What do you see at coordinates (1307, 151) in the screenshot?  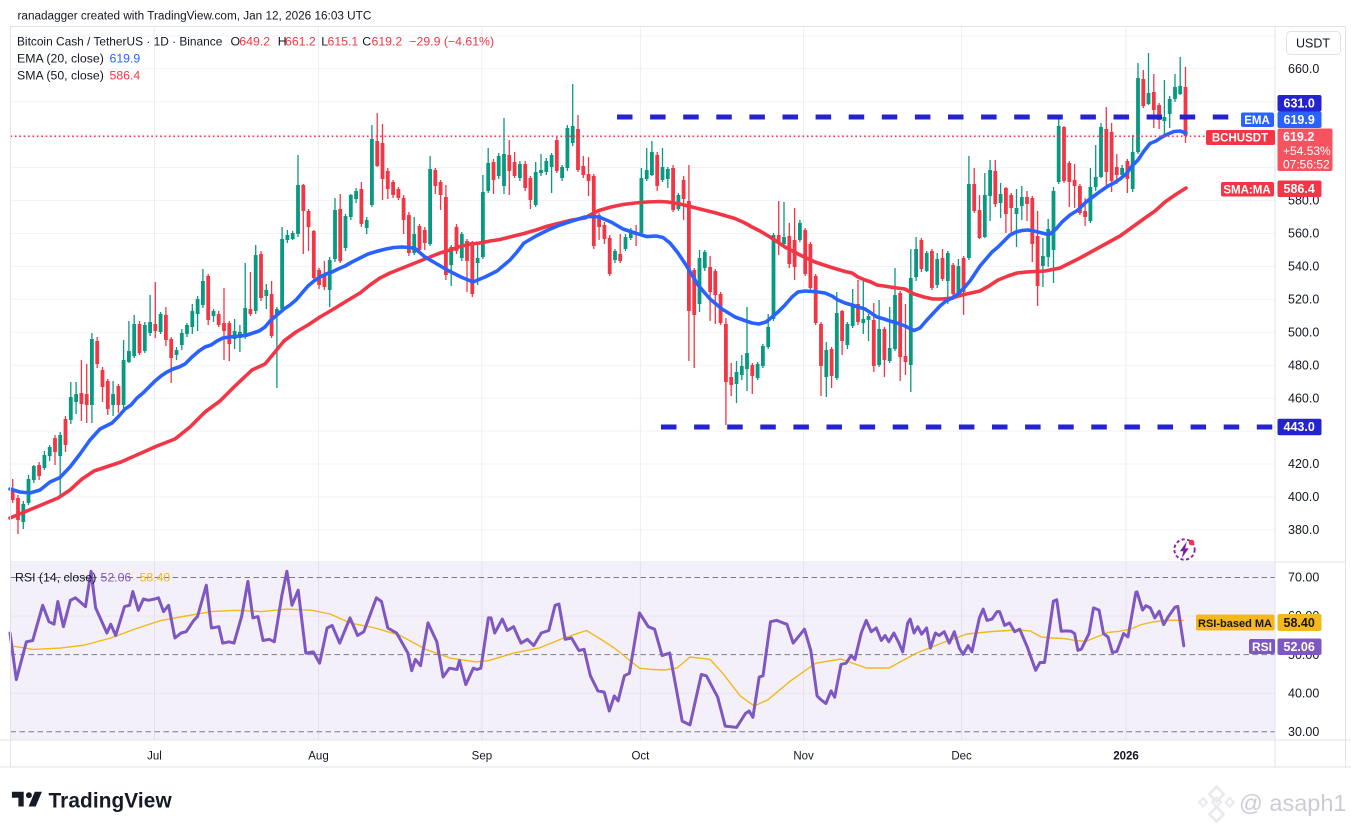 I see `svg-text: +54.53%` at bounding box center [1307, 151].